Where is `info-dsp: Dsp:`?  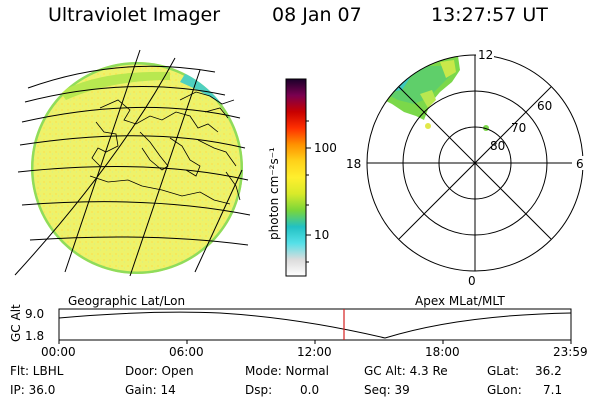
info-dsp: Dsp: is located at coordinates (259, 390).